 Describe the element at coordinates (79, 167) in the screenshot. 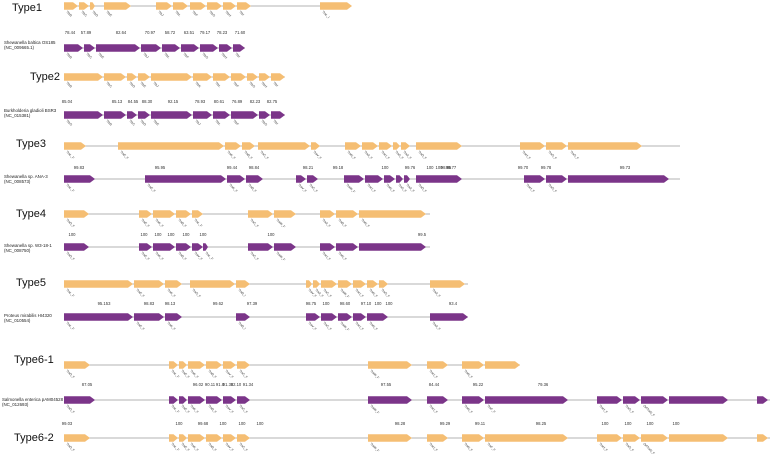

I see `identity-value: 99.83` at that location.